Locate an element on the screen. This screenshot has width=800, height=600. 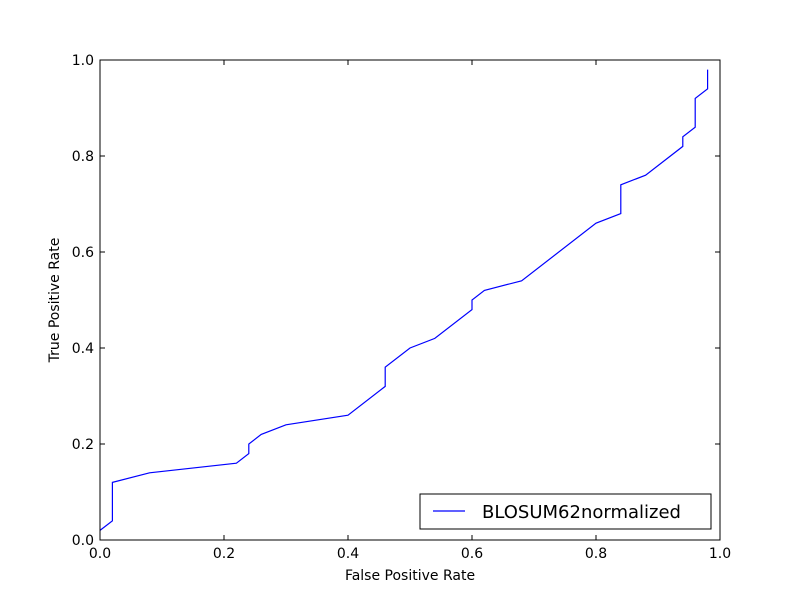
legend: BLOSUM62normalized is located at coordinates (565, 511).